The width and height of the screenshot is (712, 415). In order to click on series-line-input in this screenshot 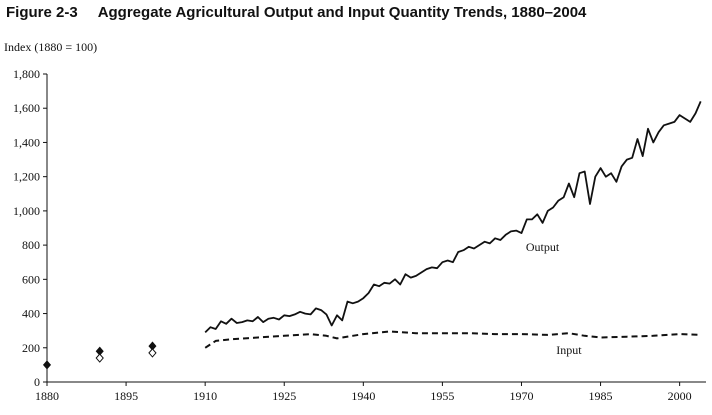, I will do `click(452, 339)`.